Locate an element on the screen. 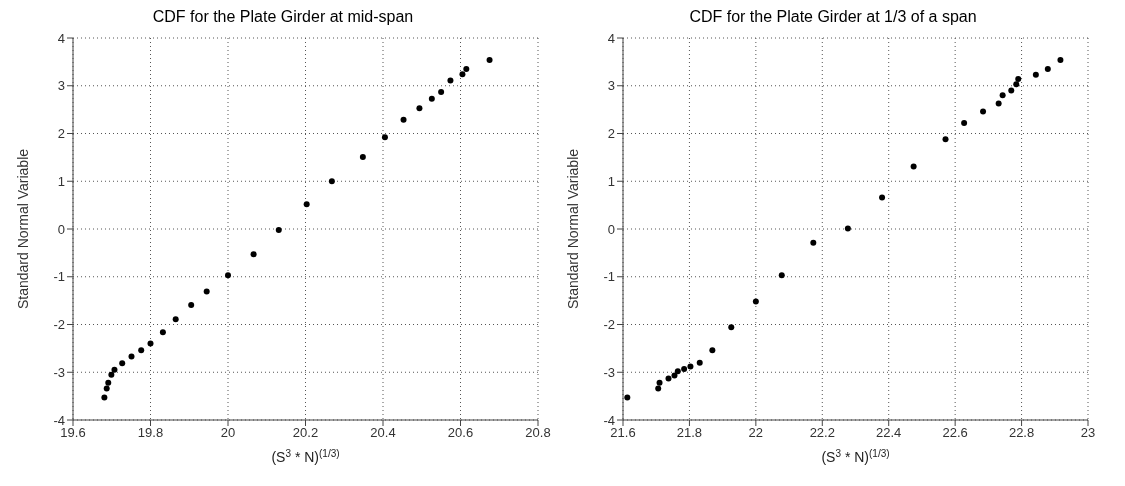 The height and width of the screenshot is (486, 1125). x-tick-label: 20.4 is located at coordinates (383, 433).